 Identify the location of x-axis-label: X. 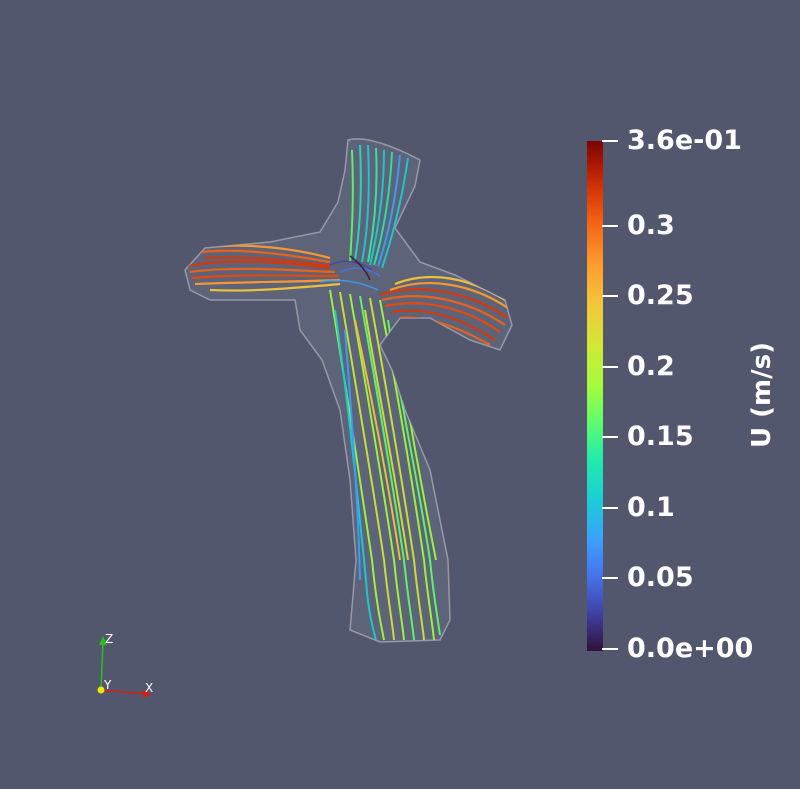
(149, 688).